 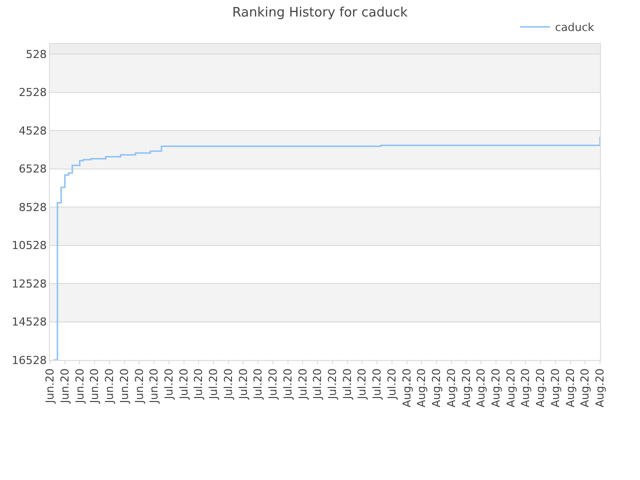 I want to click on y-tick-label: 6528, so click(x=32, y=169).